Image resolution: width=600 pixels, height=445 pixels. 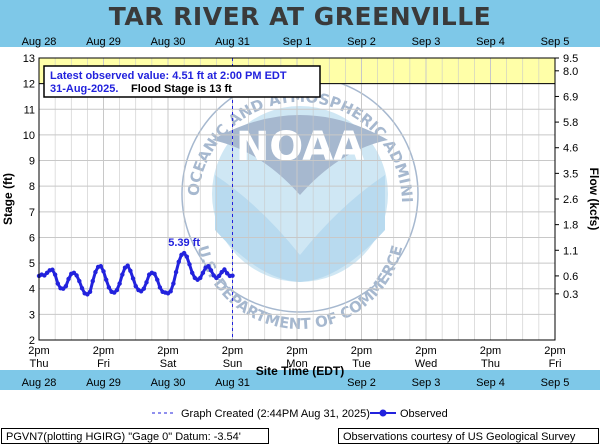 I want to click on top-date-label: Sep 1, so click(x=297, y=42).